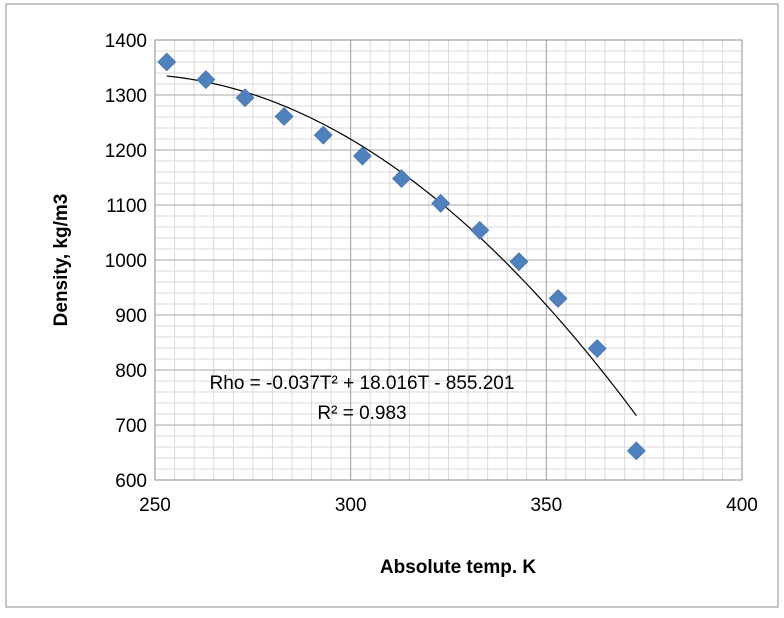  I want to click on x-tick-label: 250, so click(155, 505).